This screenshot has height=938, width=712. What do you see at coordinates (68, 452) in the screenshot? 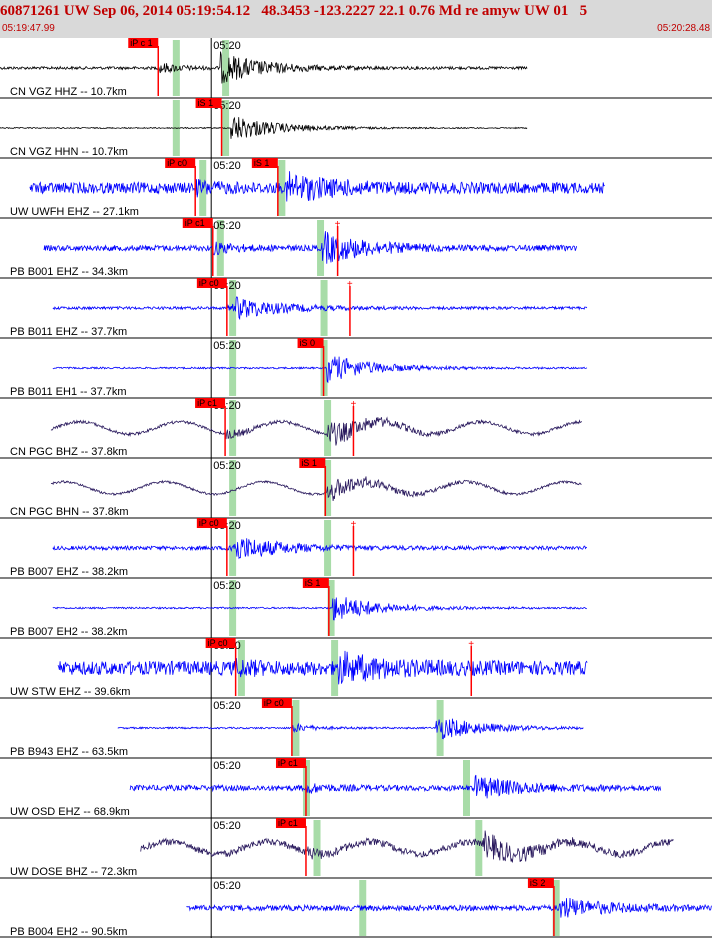
I see `station-label: CN PGC BHZ -- 37.8km` at bounding box center [68, 452].